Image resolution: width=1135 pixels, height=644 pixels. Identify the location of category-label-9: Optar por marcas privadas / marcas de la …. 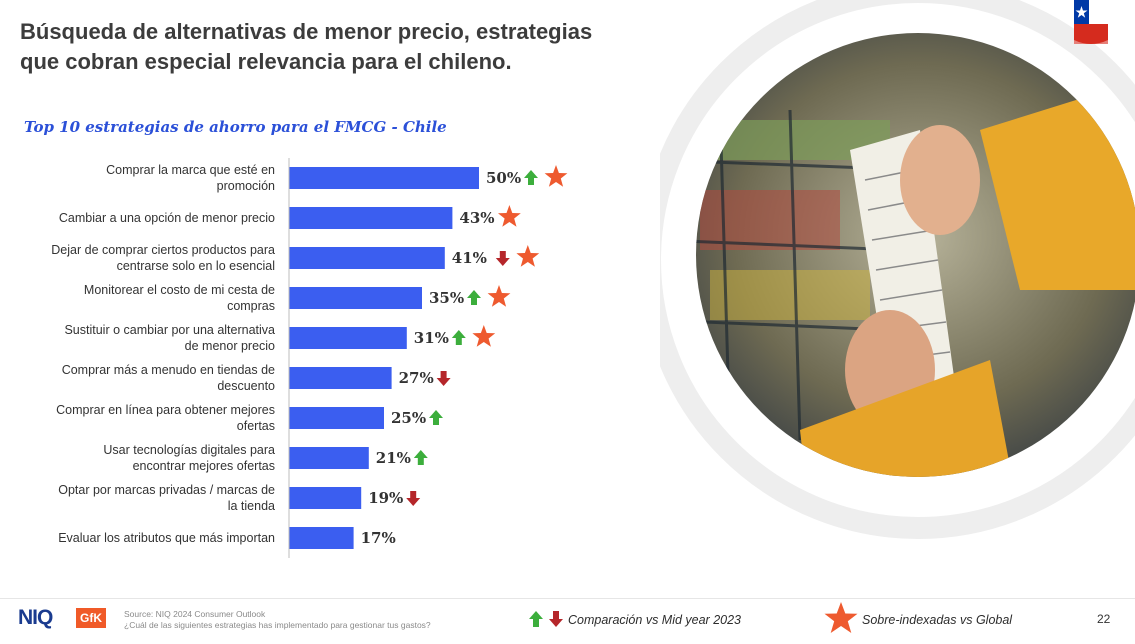
(166, 498).